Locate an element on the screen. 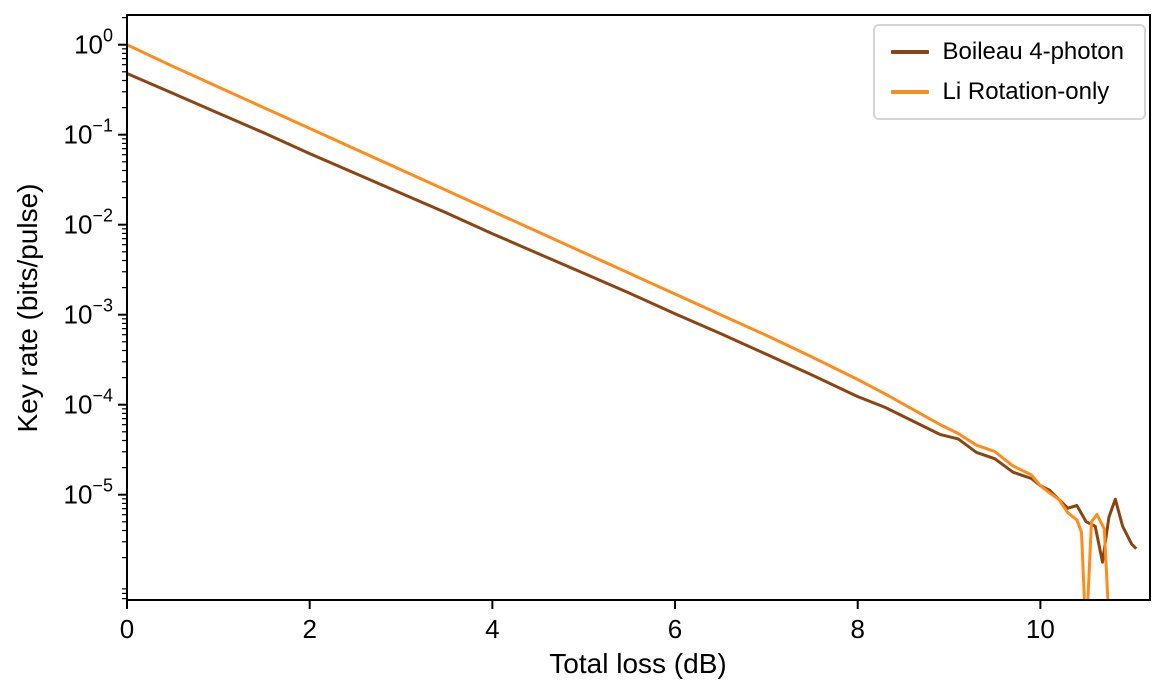 This screenshot has width=1162, height=687. legend: Boileau 4-photon Li Rotation-only is located at coordinates (1009, 72).